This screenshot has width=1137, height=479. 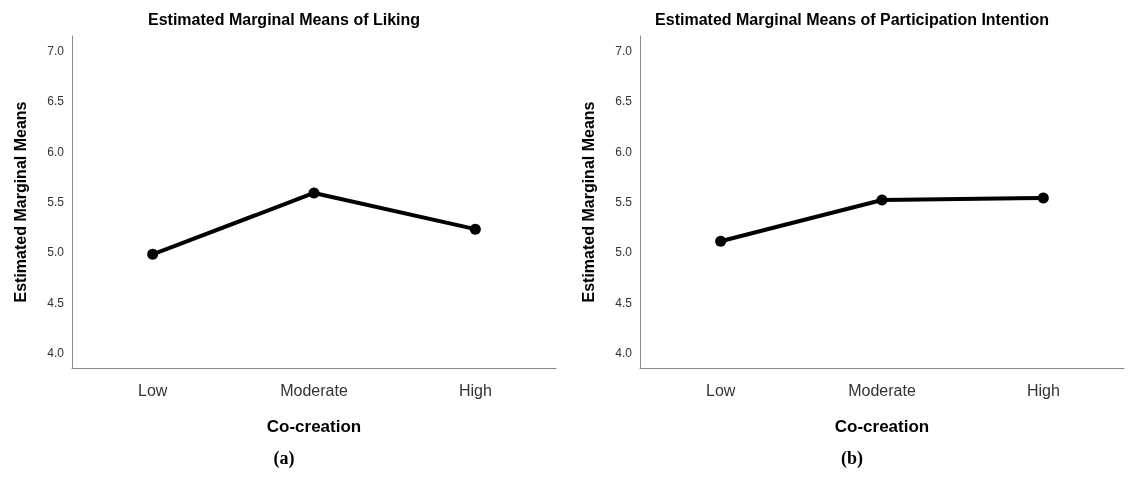 What do you see at coordinates (284, 458) in the screenshot?
I see `text: (a)` at bounding box center [284, 458].